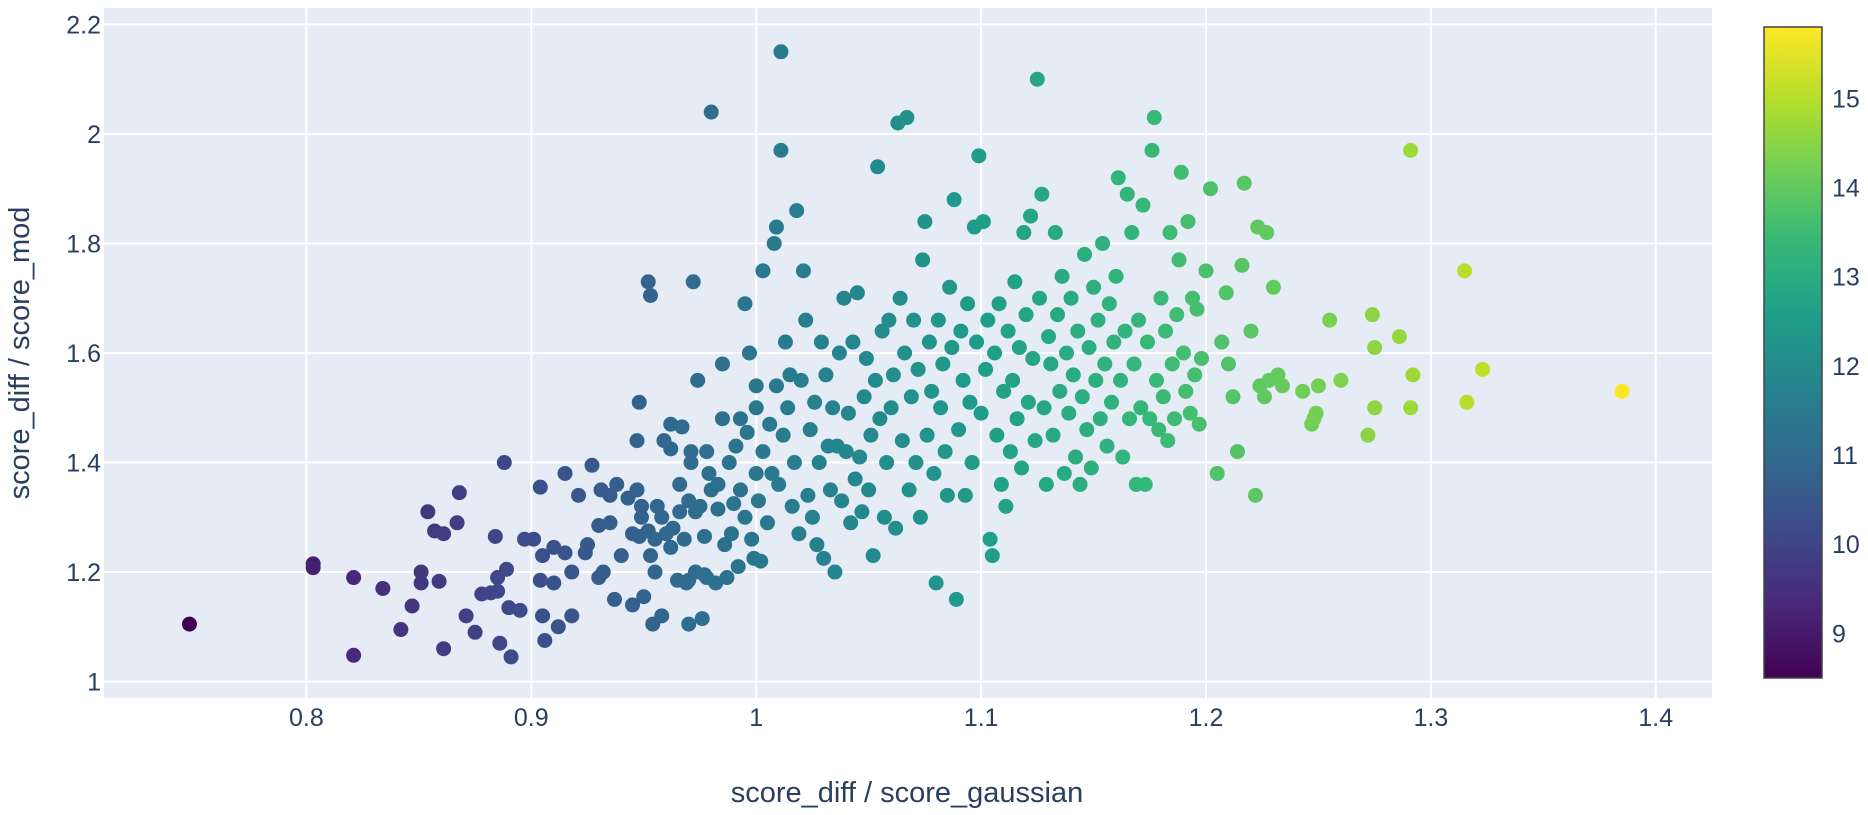 This screenshot has height=815, width=1868. I want to click on x-tick-label: 1, so click(756, 718).